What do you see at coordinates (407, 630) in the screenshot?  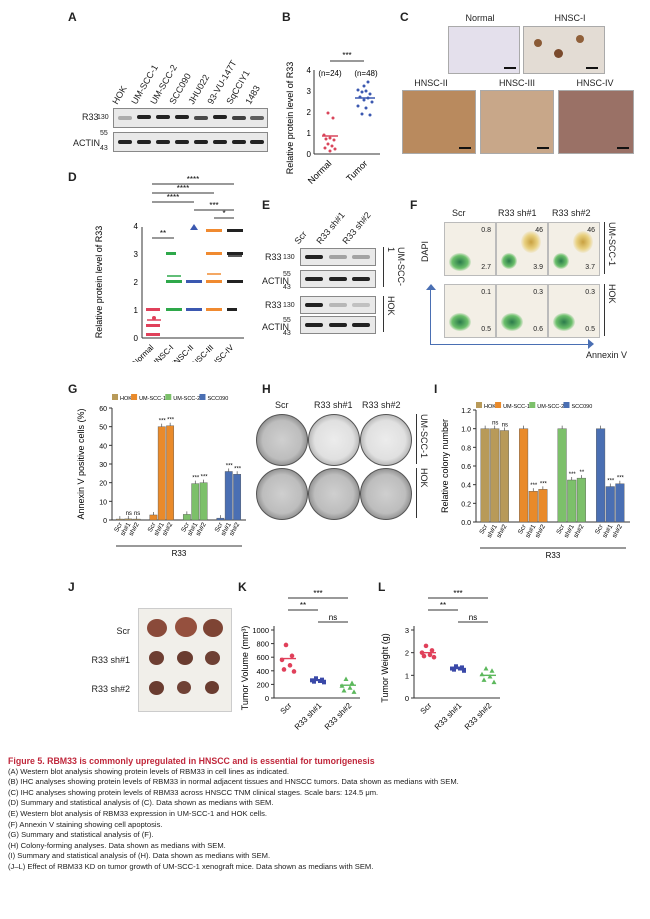 I see `y-tick-label: 3` at bounding box center [407, 630].